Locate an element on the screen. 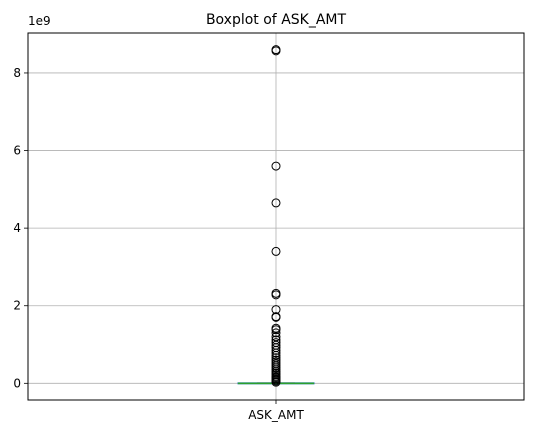  y-tick-layer: 0 2 4 6 8 is located at coordinates (20, 228).